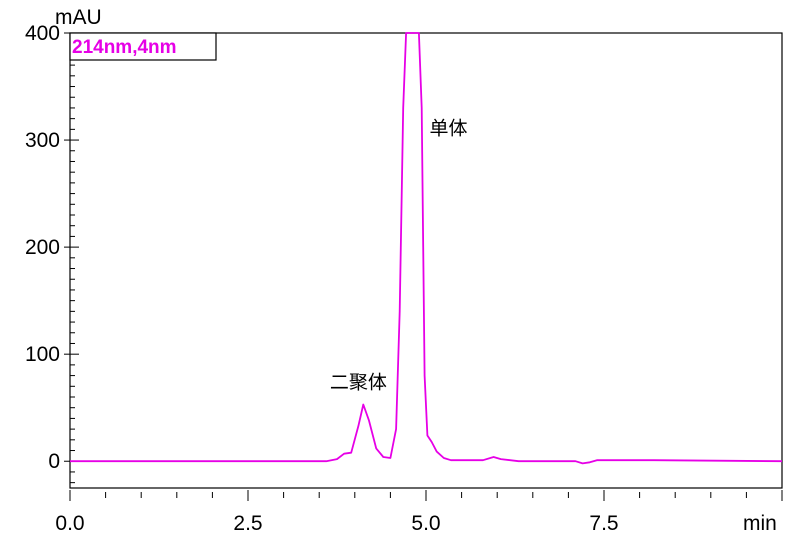 The width and height of the screenshot is (786, 536). What do you see at coordinates (54, 461) in the screenshot?
I see `y-tick-label: 0` at bounding box center [54, 461].